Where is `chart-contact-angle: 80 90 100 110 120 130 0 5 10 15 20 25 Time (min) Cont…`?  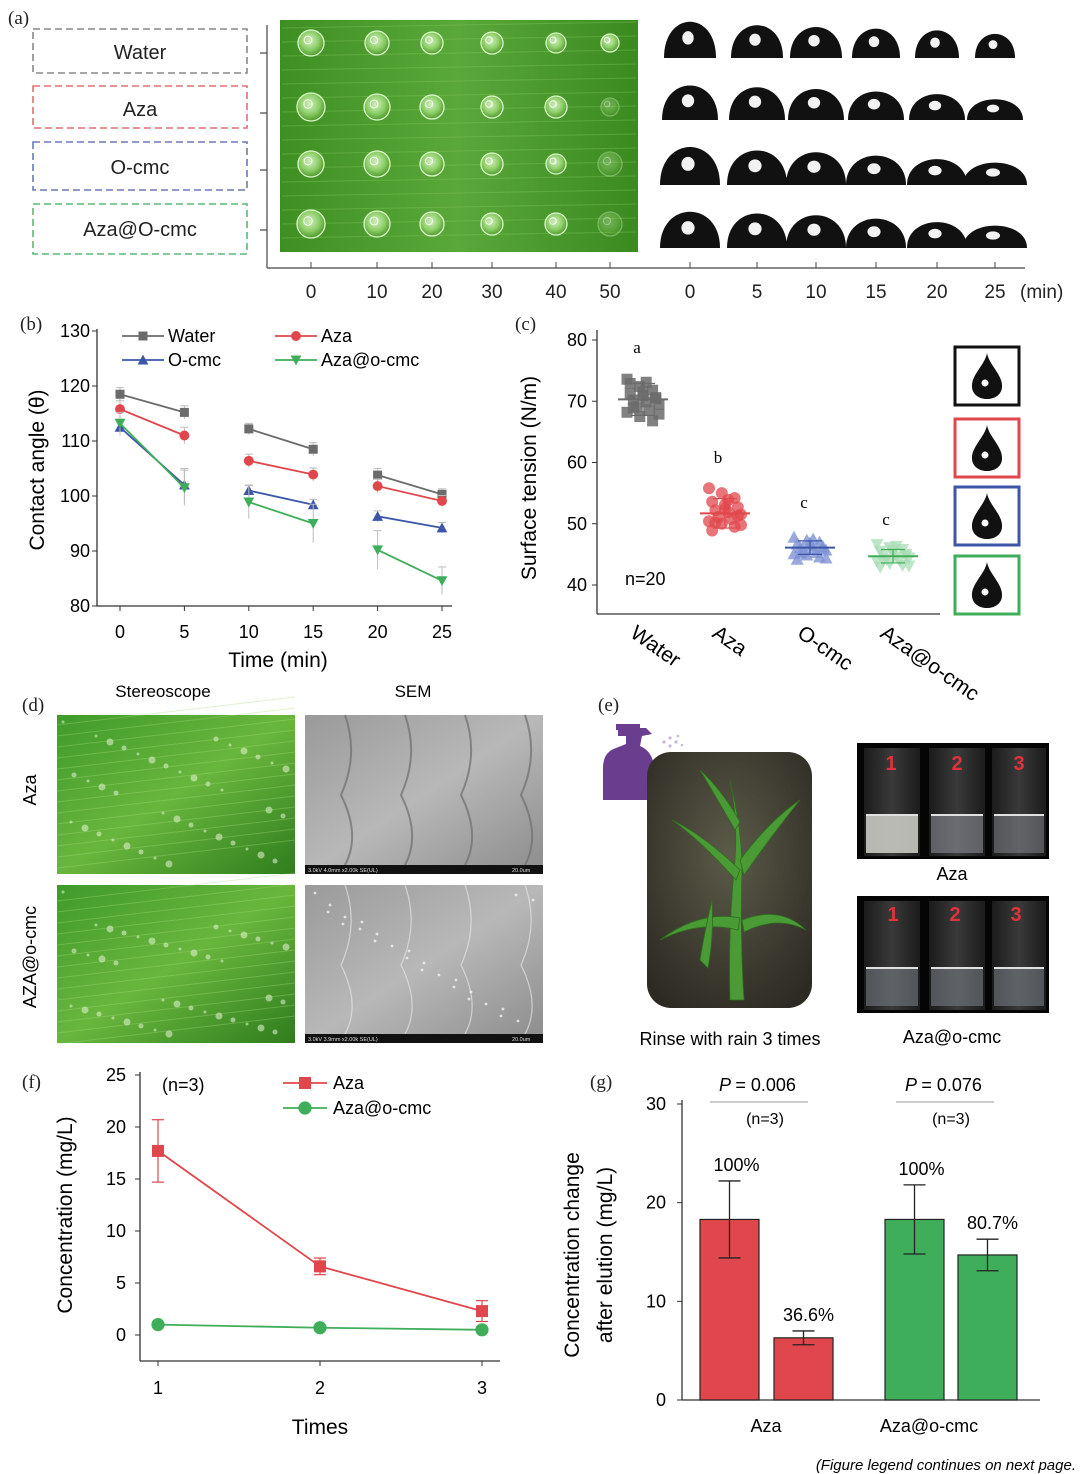
chart-contact-angle: 80 90 100 110 120 130 0 5 10 15 20 25 Time (min) Cont… is located at coordinates (239, 496).